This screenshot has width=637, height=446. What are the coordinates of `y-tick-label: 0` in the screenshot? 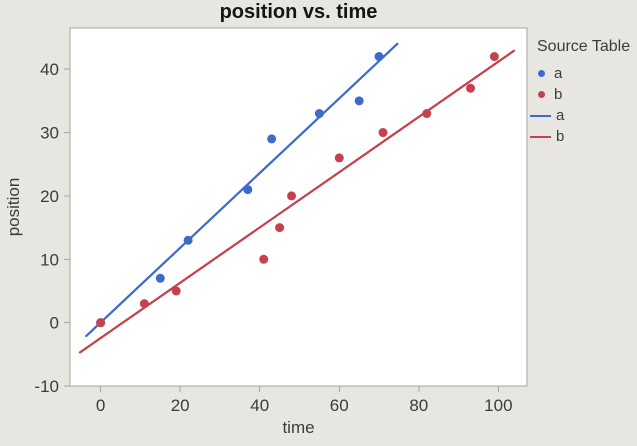 It's located at (54, 323).